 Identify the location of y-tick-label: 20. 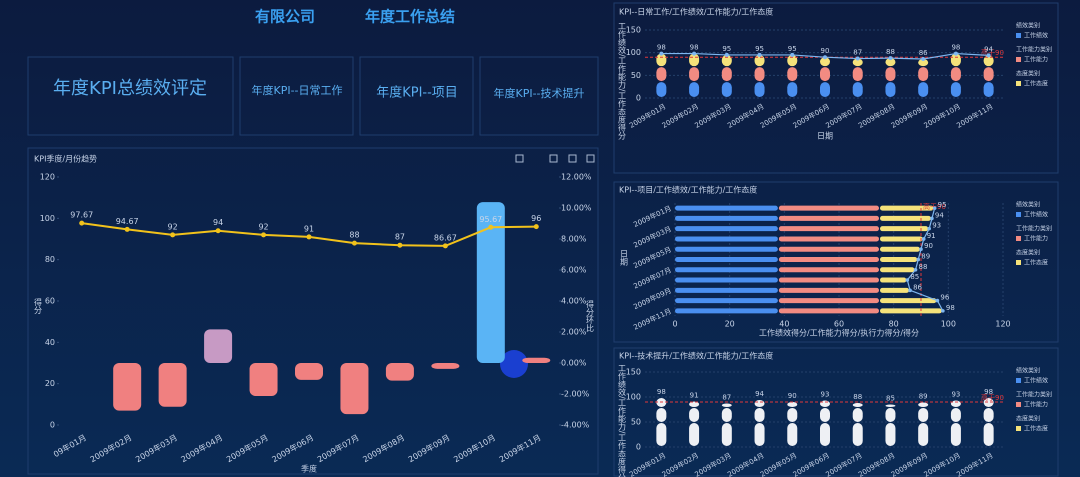
(50, 383).